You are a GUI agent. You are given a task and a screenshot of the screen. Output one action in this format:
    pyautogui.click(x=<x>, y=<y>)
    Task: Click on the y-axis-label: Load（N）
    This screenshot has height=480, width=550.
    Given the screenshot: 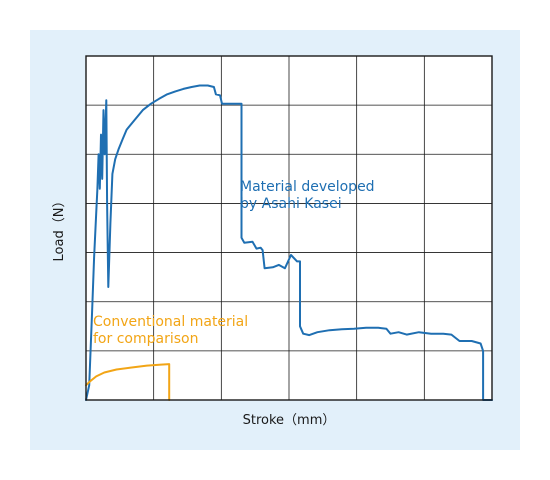 What is the action you would take?
    pyautogui.click(x=59, y=228)
    